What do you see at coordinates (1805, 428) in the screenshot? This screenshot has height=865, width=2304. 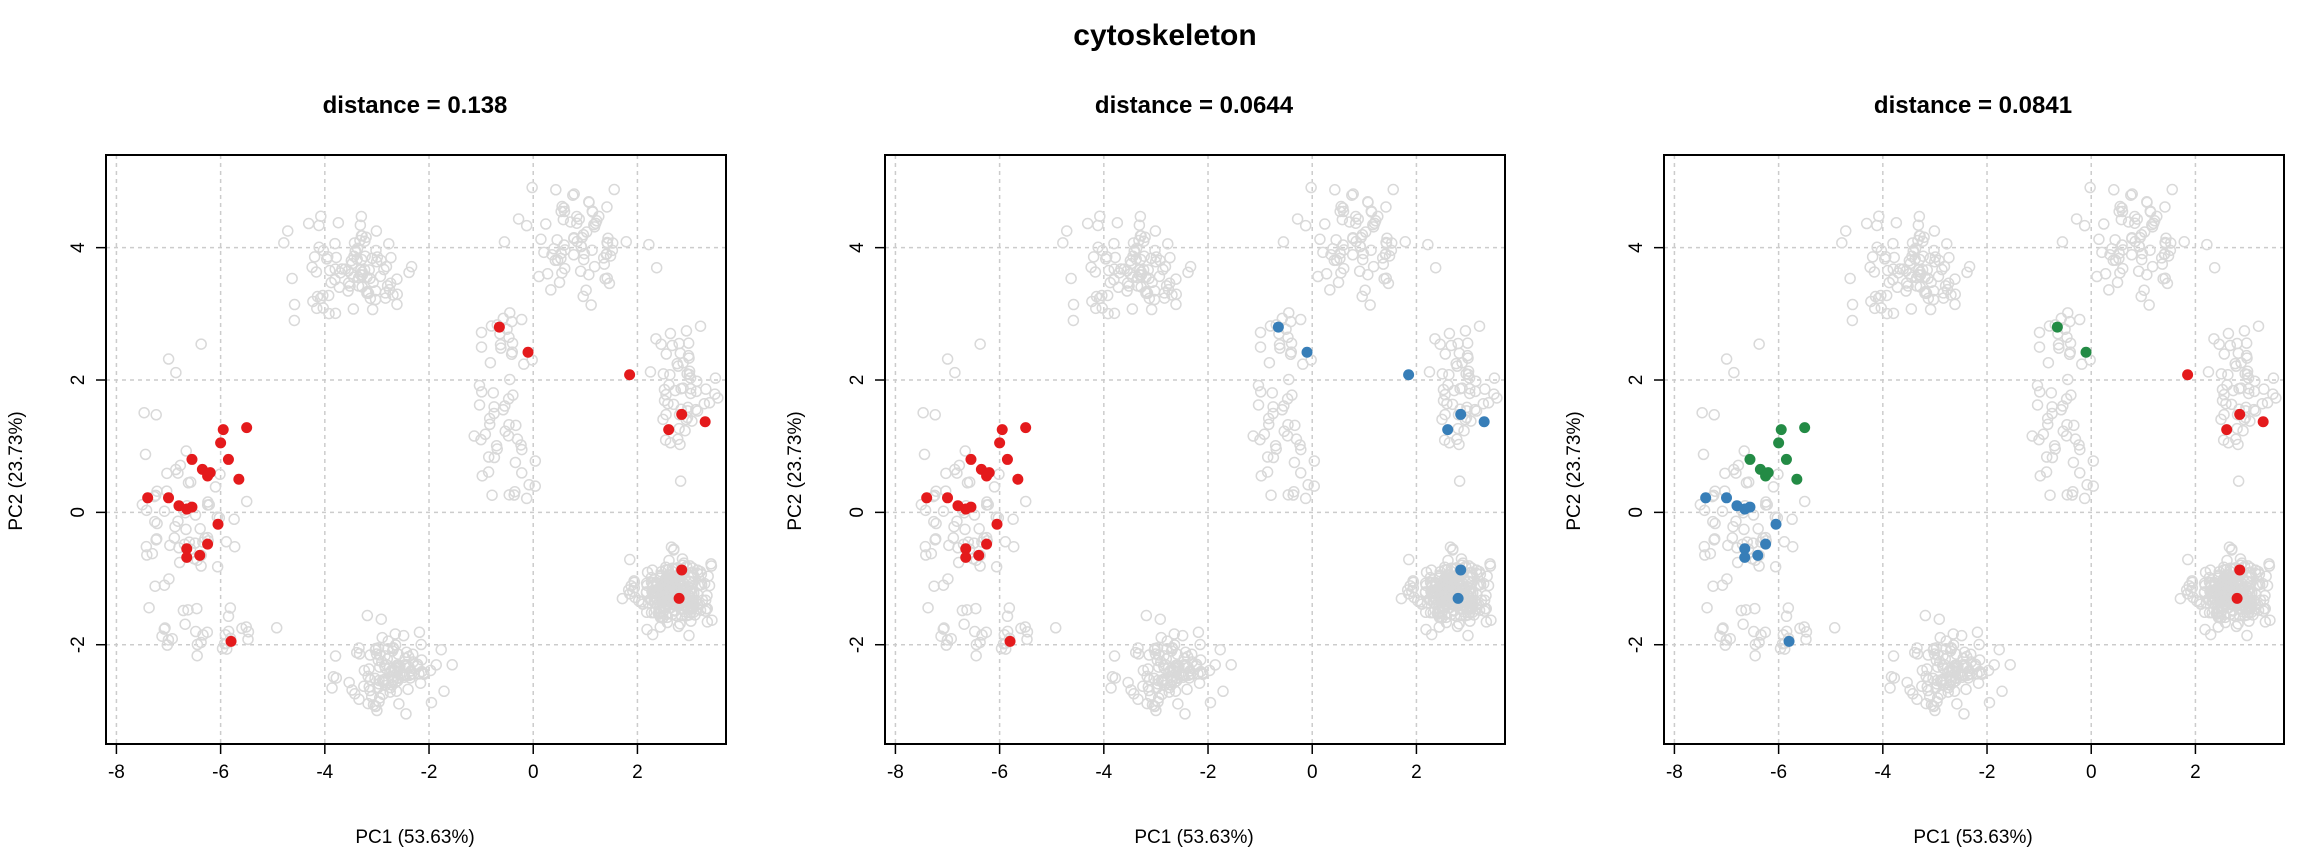 I see `green-point` at bounding box center [1805, 428].